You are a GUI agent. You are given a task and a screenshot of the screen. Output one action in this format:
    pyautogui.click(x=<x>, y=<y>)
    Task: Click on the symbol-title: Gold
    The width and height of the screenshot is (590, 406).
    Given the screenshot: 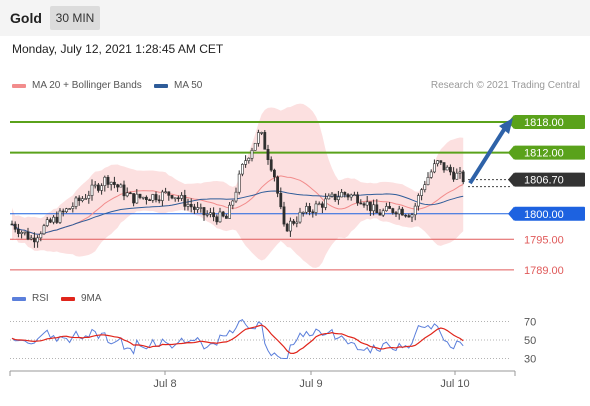 What is the action you would take?
    pyautogui.click(x=26, y=18)
    